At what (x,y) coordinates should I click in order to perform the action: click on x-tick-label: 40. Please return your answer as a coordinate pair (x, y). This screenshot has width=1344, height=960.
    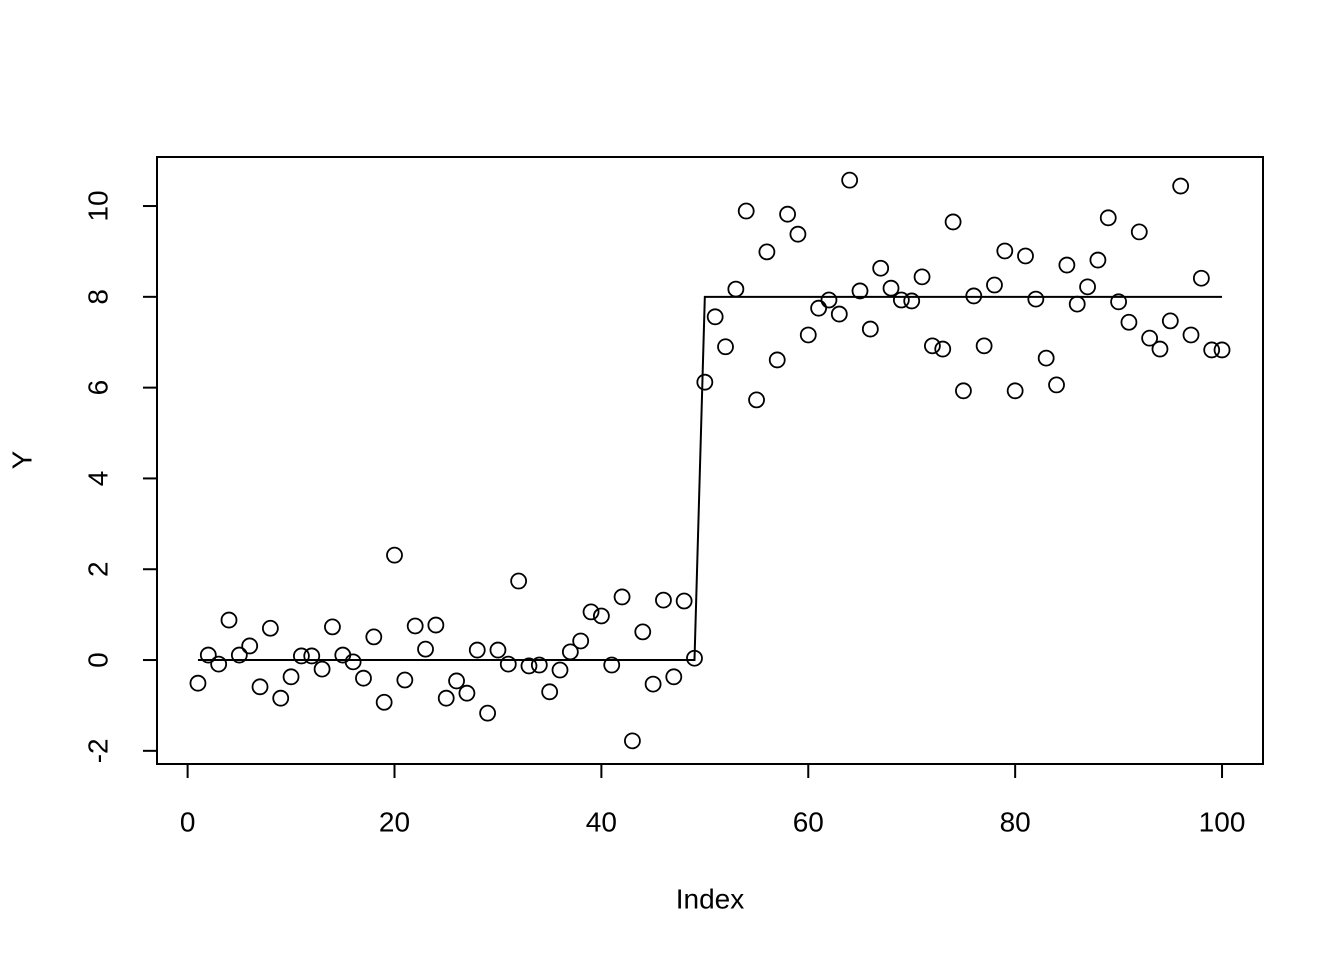
    Looking at the image, I should click on (601, 821).